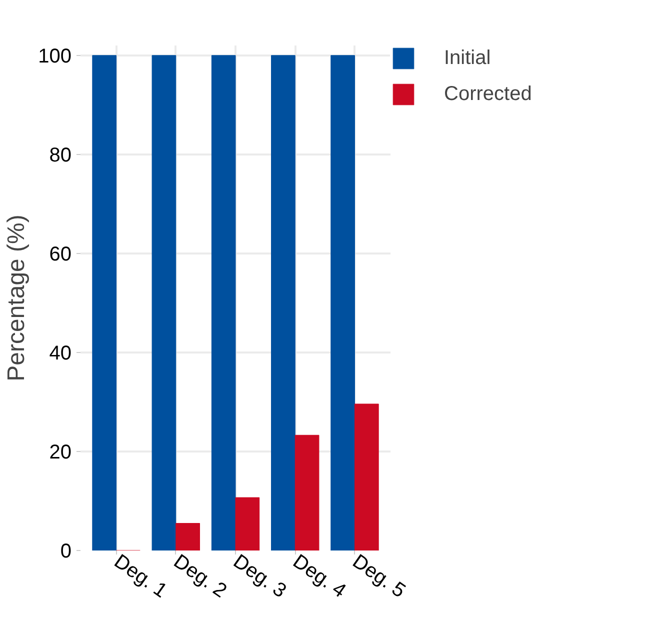 The image size is (662, 639). I want to click on x-tick-label: Deg. 5, so click(379, 576).